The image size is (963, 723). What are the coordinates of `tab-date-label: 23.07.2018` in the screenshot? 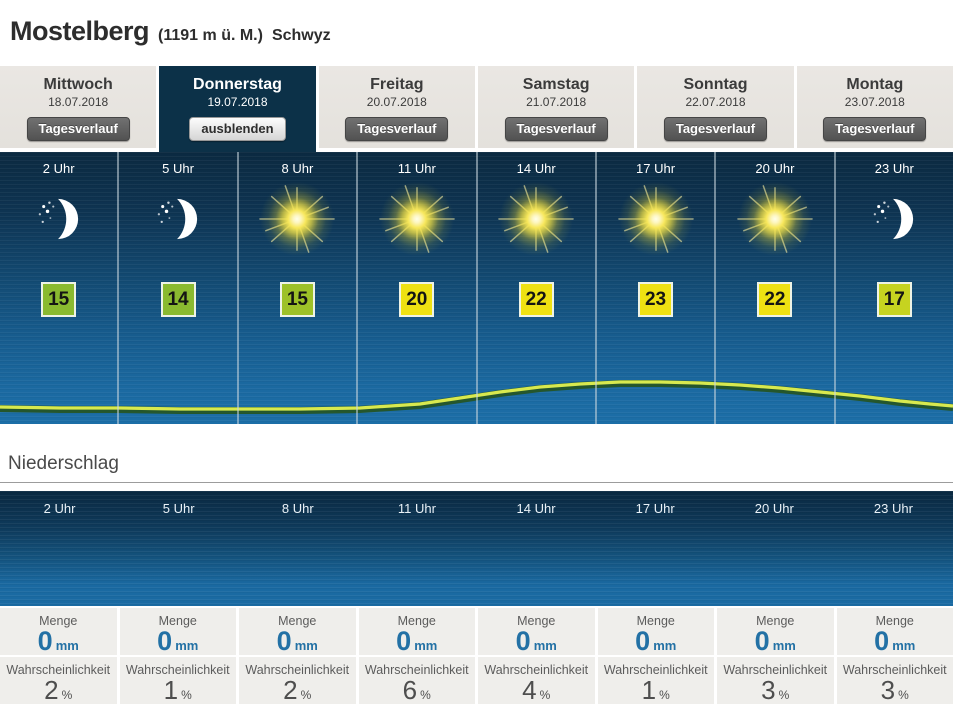 It's located at (874, 102).